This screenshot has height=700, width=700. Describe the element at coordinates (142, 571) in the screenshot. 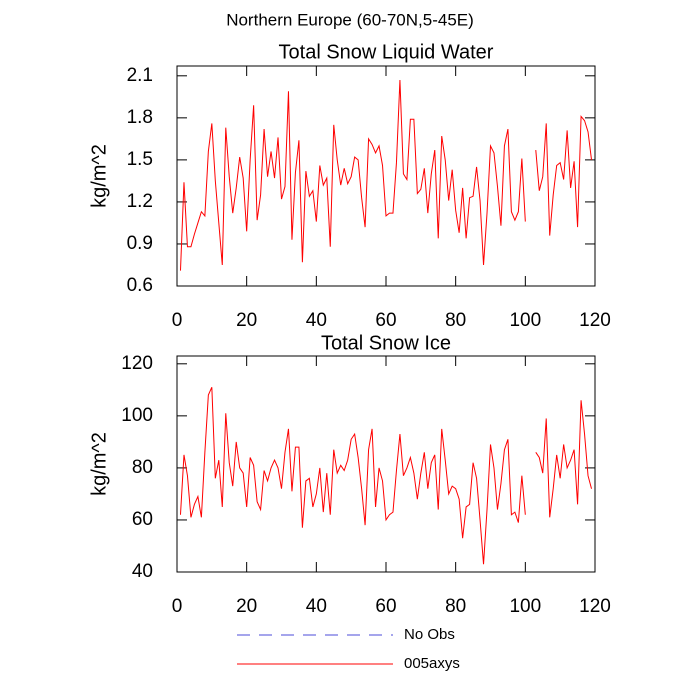

I see `y-tick-label: 40` at that location.